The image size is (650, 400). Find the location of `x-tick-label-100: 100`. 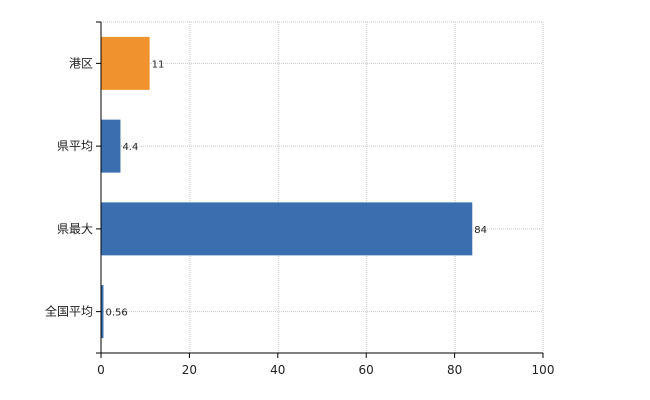

x-tick-label-100: 100 is located at coordinates (543, 370).